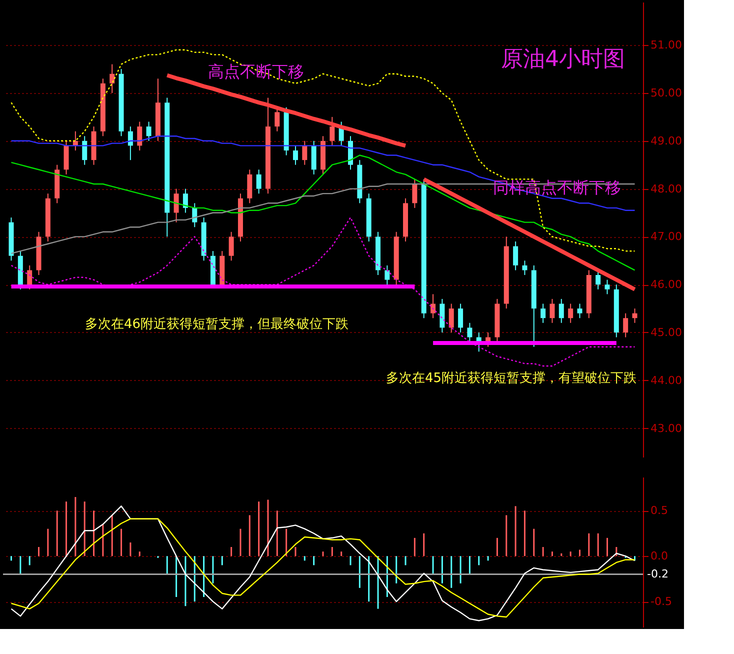 Image resolution: width=734 pixels, height=654 pixels. What do you see at coordinates (511, 378) in the screenshot?
I see `annotation: 多次在45附近获得短暂支撑，有望破位下跌` at bounding box center [511, 378].